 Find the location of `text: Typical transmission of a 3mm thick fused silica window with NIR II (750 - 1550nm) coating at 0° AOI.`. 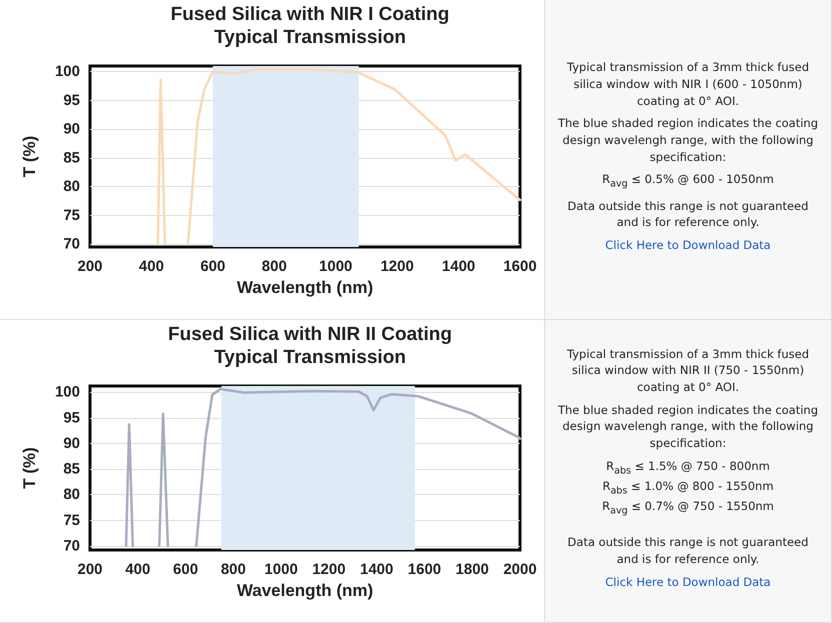

text: Typical transmission of a 3mm thick fused silica window with NIR II (750 - 1550nm) coating at 0° AOI. is located at coordinates (688, 371).